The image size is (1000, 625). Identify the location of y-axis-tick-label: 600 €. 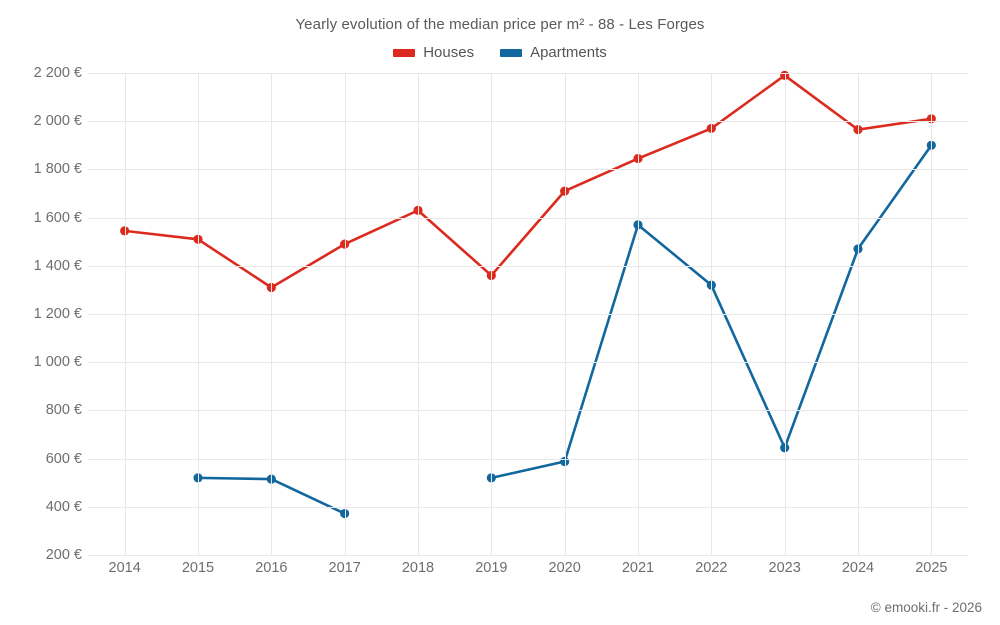
(63, 458).